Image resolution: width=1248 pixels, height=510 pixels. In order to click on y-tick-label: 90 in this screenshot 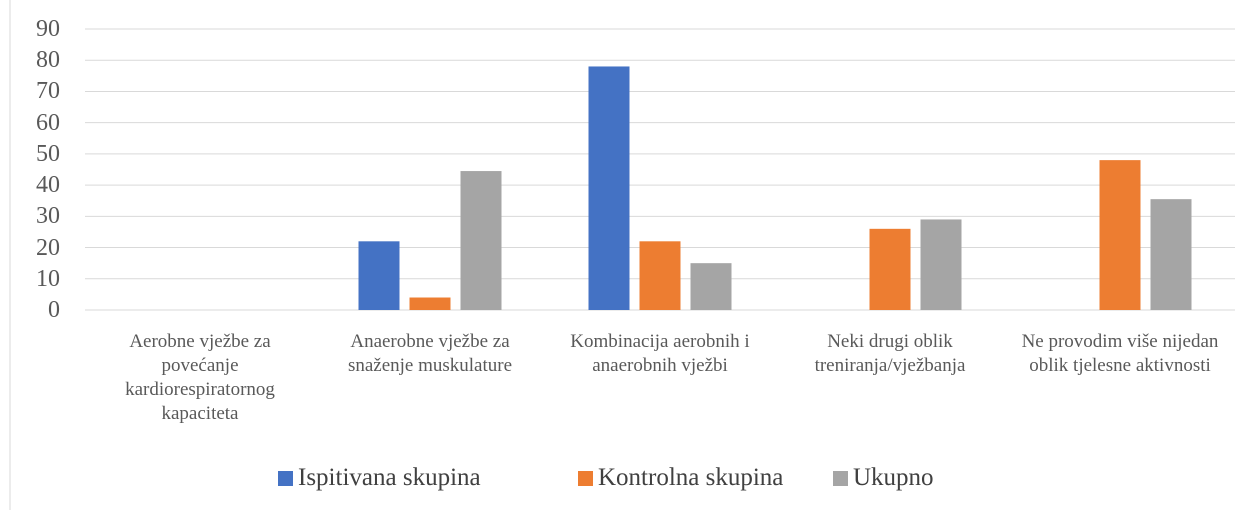, I will do `click(48, 29)`.